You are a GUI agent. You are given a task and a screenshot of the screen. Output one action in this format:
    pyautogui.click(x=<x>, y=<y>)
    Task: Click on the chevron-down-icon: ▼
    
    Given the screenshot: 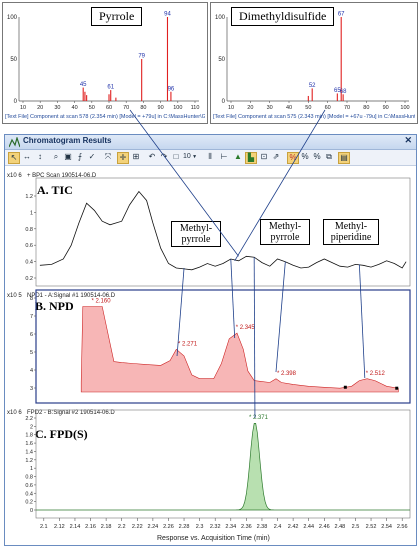 What is the action you would take?
    pyautogui.click(x=194, y=157)
    